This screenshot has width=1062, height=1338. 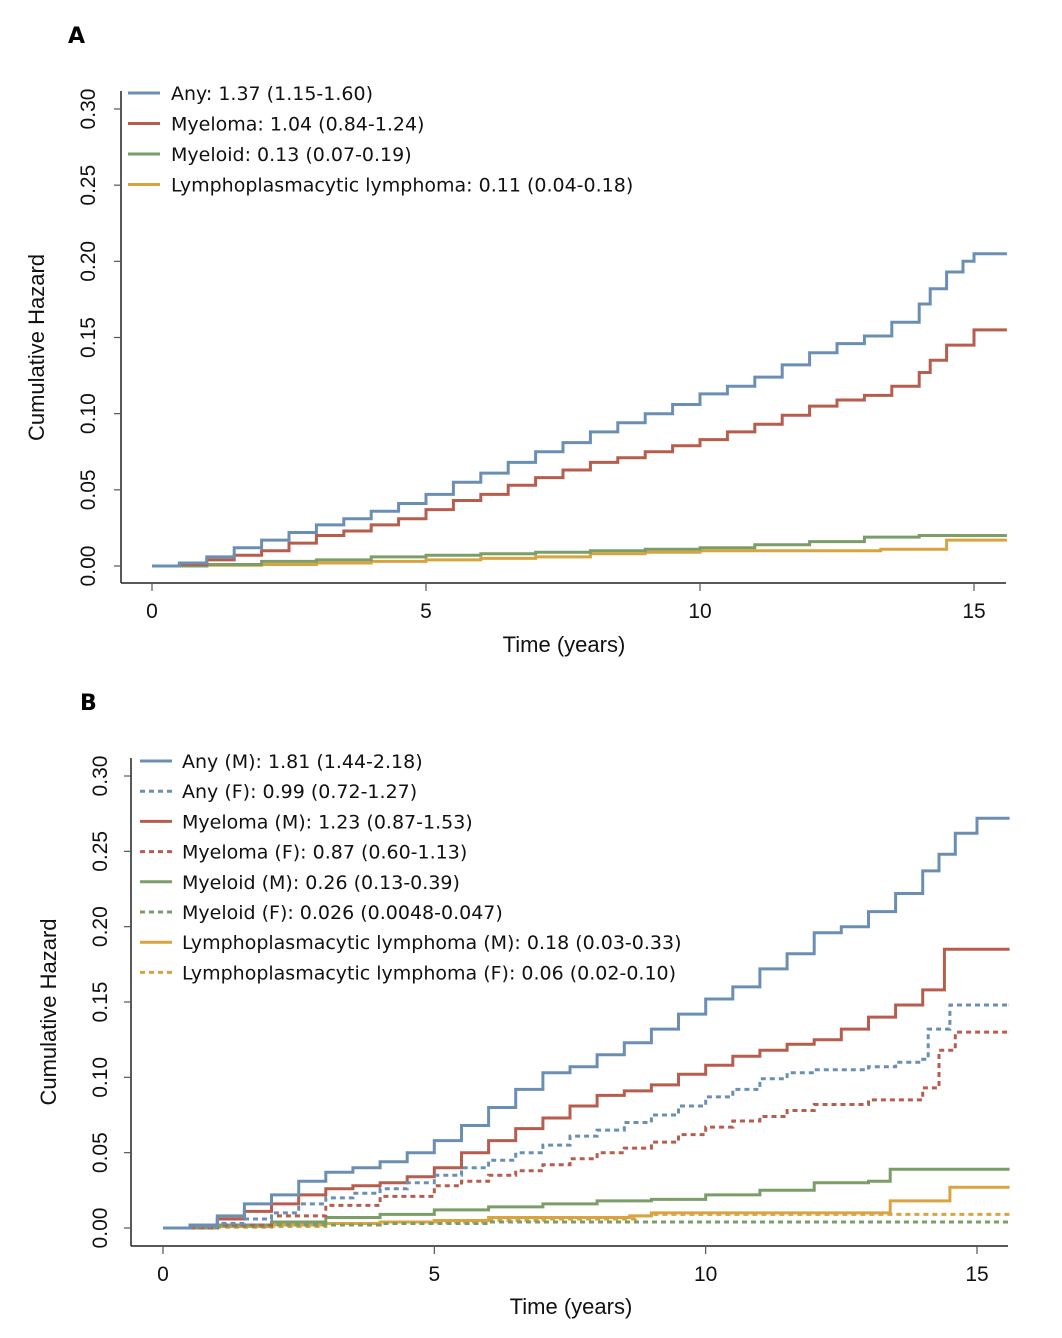 What do you see at coordinates (327, 822) in the screenshot?
I see `legend-entry: Myeloma (M): 1.23 (0.87-1.53)` at bounding box center [327, 822].